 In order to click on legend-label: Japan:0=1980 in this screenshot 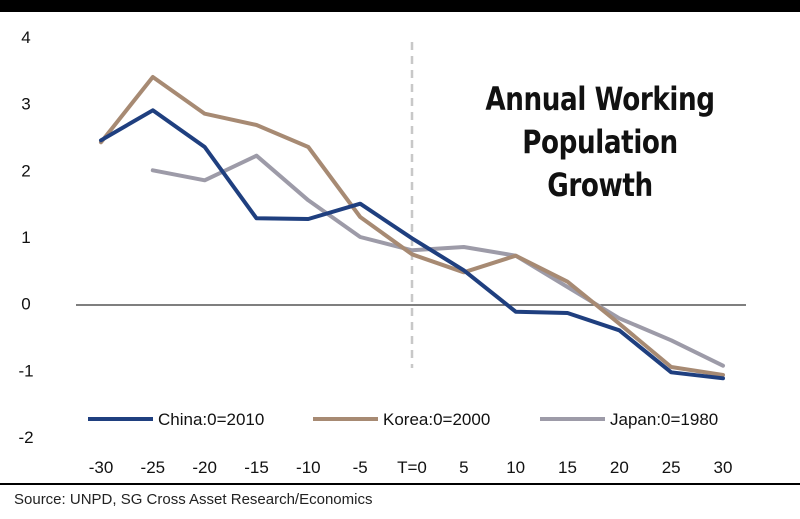, I will do `click(664, 419)`.